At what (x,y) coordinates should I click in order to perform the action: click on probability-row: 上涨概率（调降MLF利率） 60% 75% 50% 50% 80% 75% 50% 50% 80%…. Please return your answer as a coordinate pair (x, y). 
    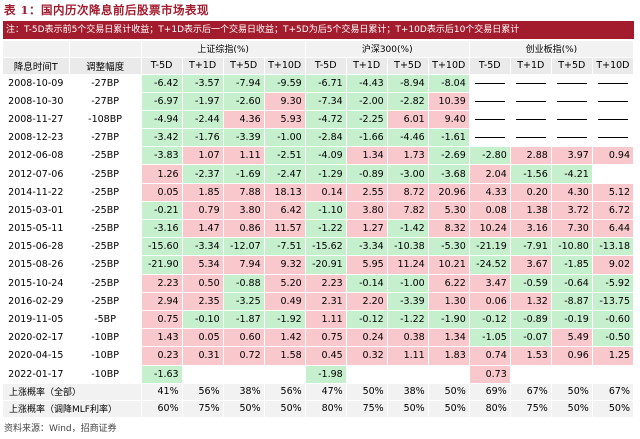
    Looking at the image, I should click on (319, 409).